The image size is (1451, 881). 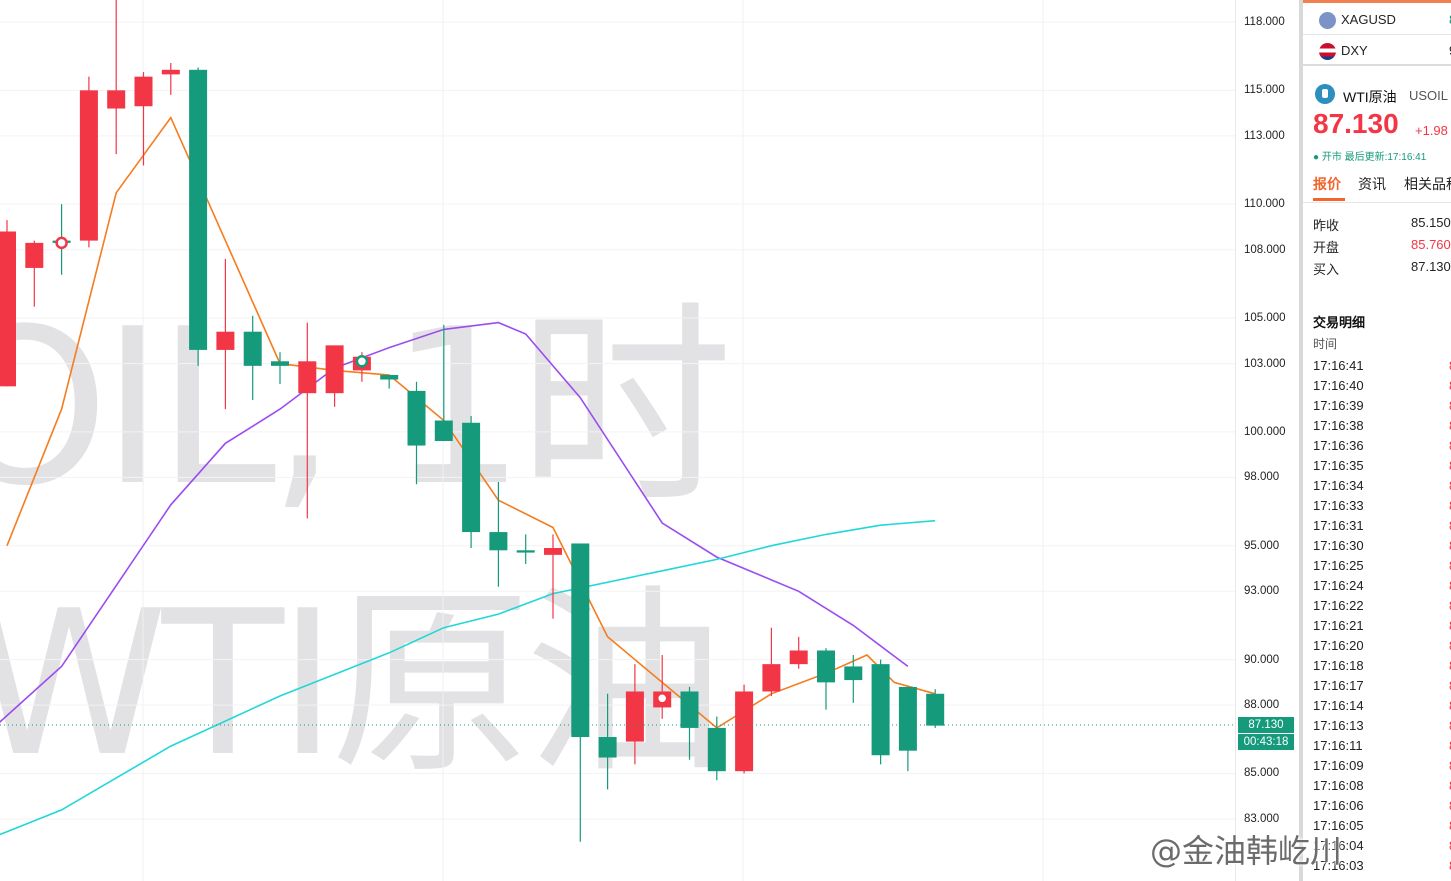 I want to click on y-tick-label: 100.000, so click(x=1265, y=431).